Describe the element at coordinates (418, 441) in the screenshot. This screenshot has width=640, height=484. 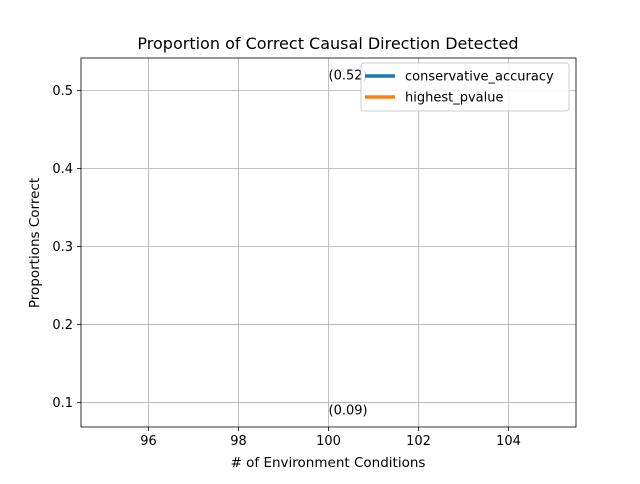
I see `x-tick-label: 102` at that location.